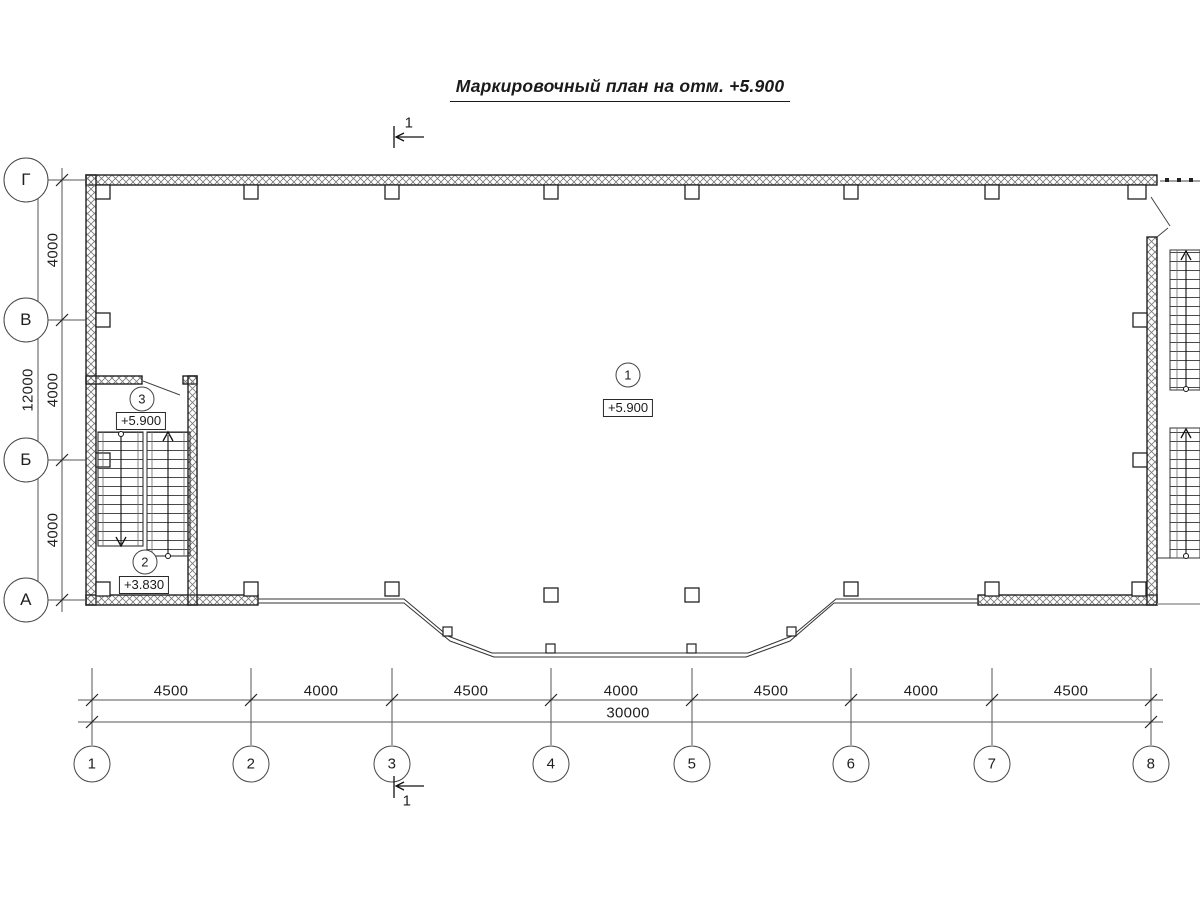 The height and width of the screenshot is (900, 1200). Describe the element at coordinates (1071, 691) in the screenshot. I see `dim-bottom-7: 4500` at that location.